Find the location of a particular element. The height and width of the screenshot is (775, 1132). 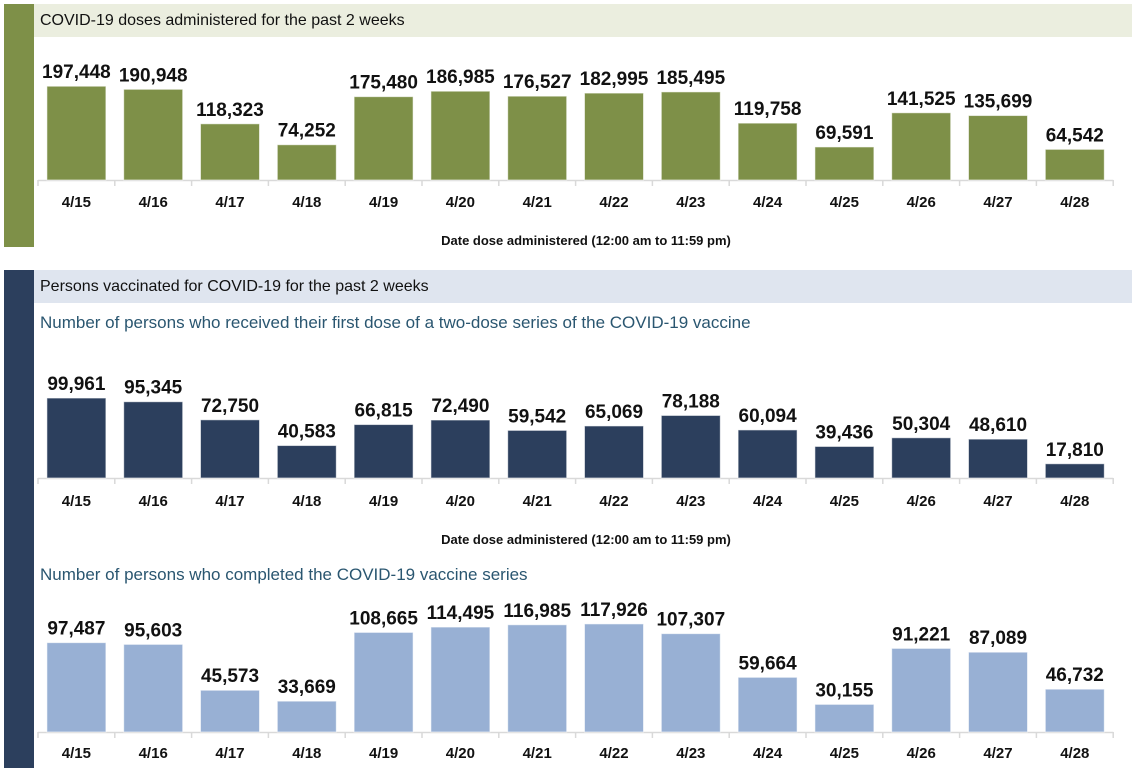

first-dose-data-label: 95,345 is located at coordinates (153, 388).